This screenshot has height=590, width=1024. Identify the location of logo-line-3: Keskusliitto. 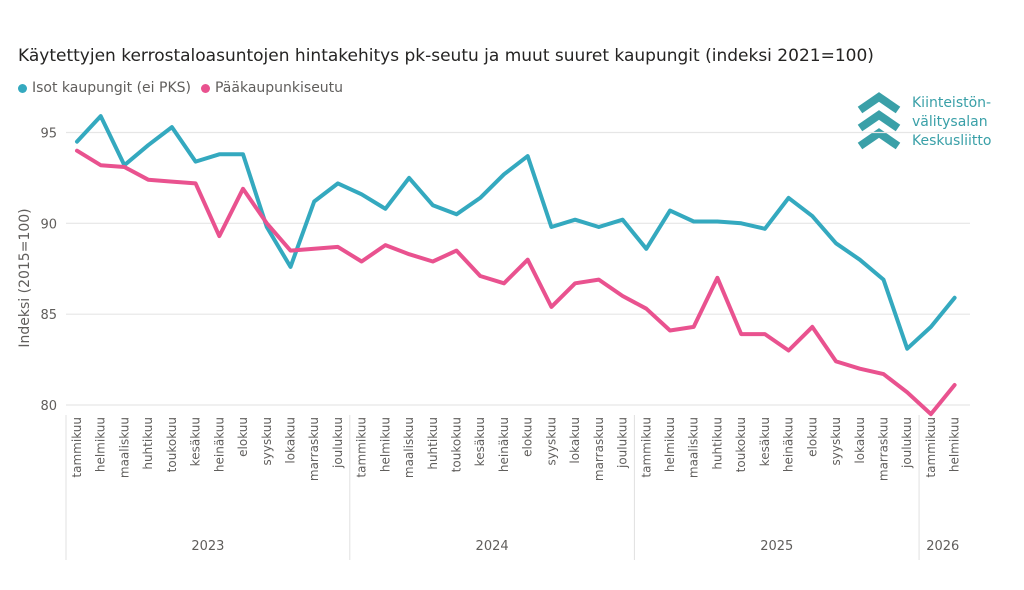
(952, 141).